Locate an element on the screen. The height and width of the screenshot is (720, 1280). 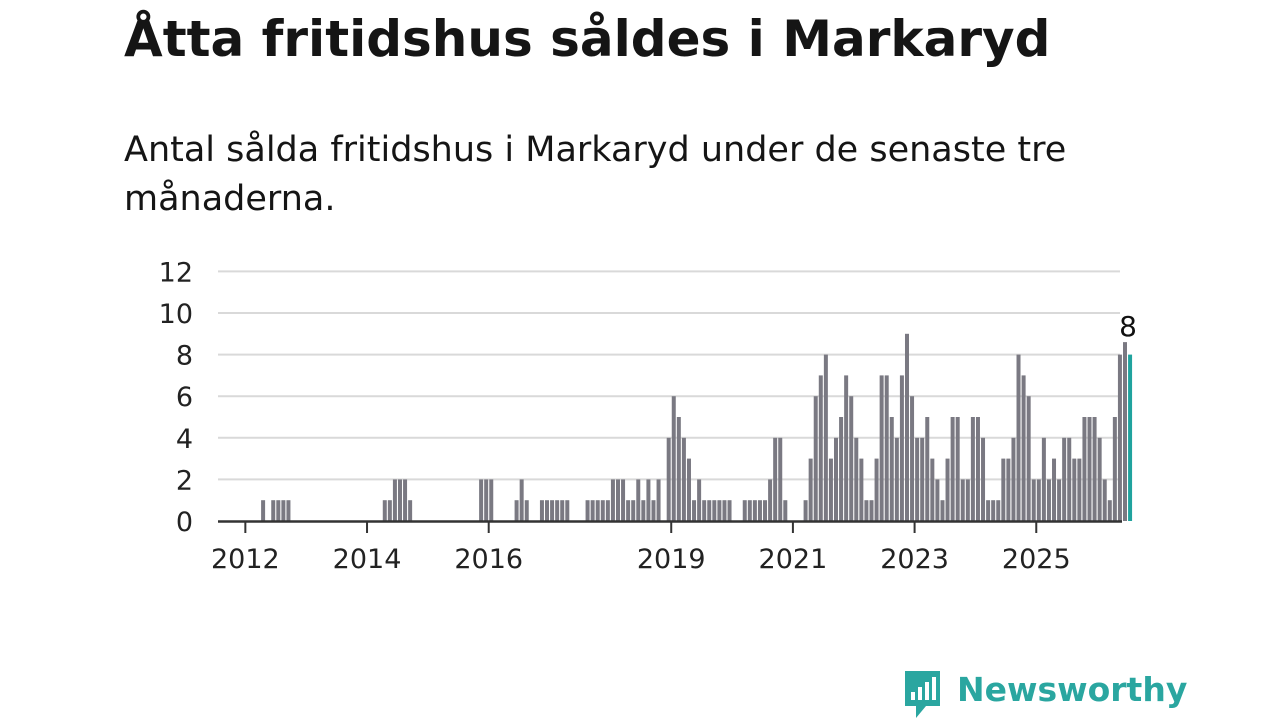
y-tick-label: 2 is located at coordinates (184, 480).